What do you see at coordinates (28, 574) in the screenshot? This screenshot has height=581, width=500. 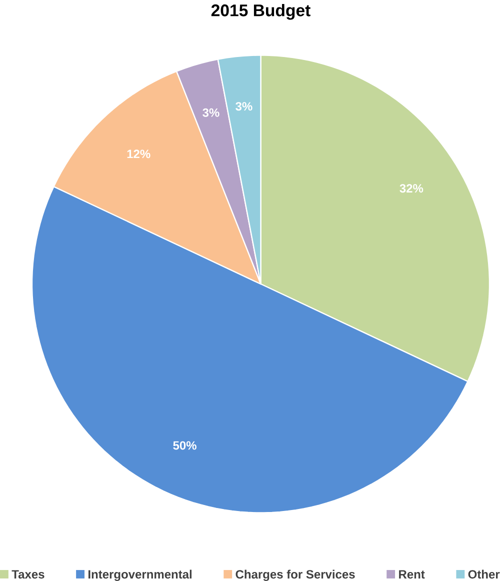 I see `legend-label: Taxes` at bounding box center [28, 574].